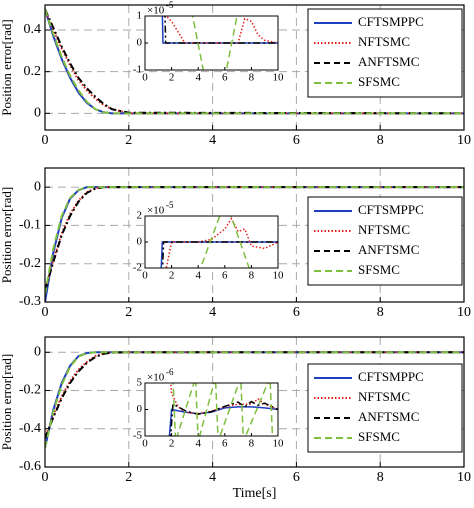 The width and height of the screenshot is (474, 508). What do you see at coordinates (33, 29) in the screenshot?
I see `y-tick-label: 0.4` at bounding box center [33, 29].